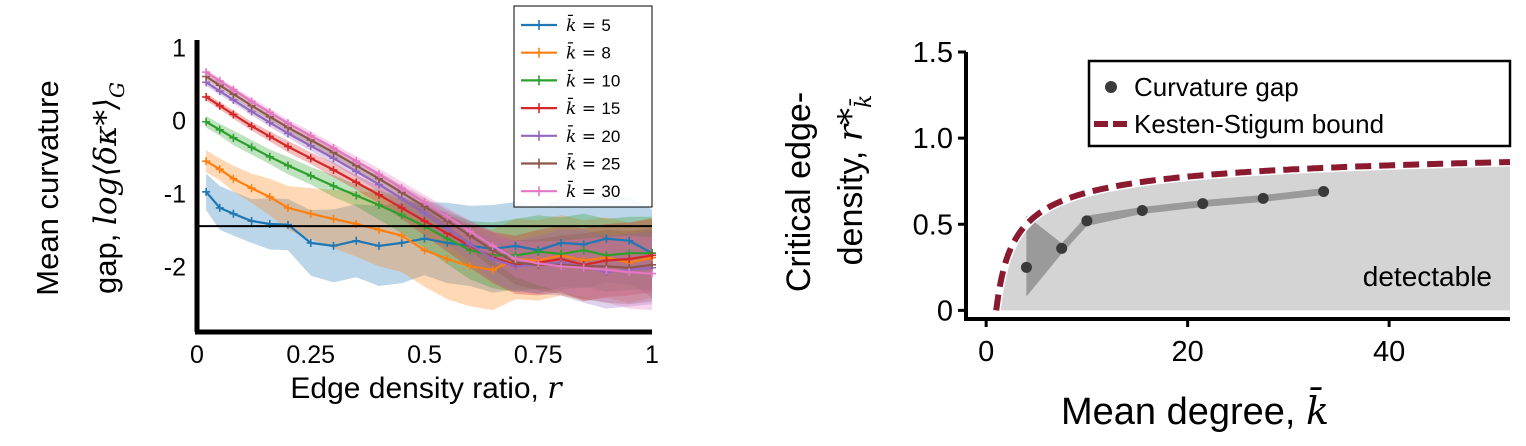 The height and width of the screenshot is (446, 1526). Describe the element at coordinates (1111, 87) in the screenshot. I see `legend-marker-curvature-gap` at that location.